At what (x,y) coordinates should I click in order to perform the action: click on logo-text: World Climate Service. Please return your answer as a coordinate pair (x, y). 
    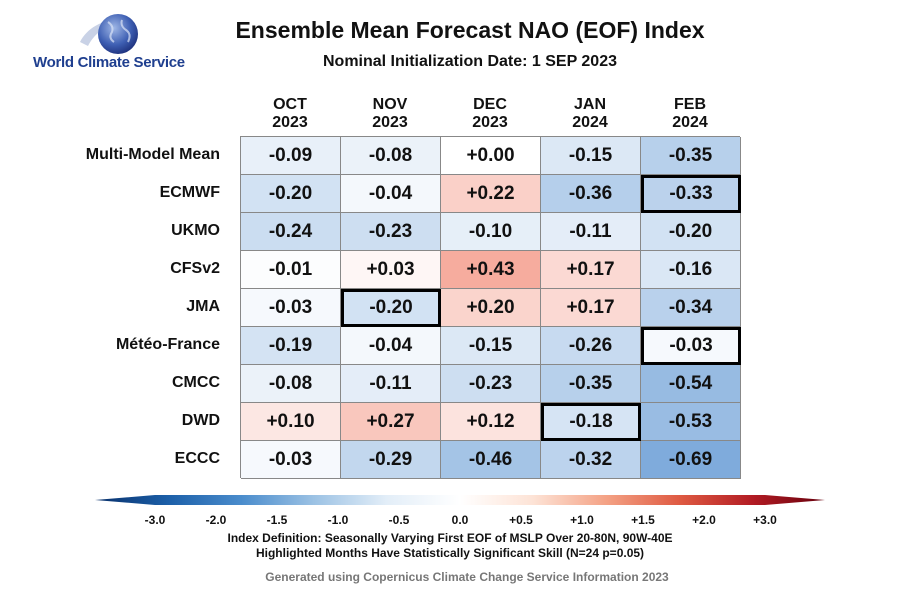
    Looking at the image, I should click on (109, 62).